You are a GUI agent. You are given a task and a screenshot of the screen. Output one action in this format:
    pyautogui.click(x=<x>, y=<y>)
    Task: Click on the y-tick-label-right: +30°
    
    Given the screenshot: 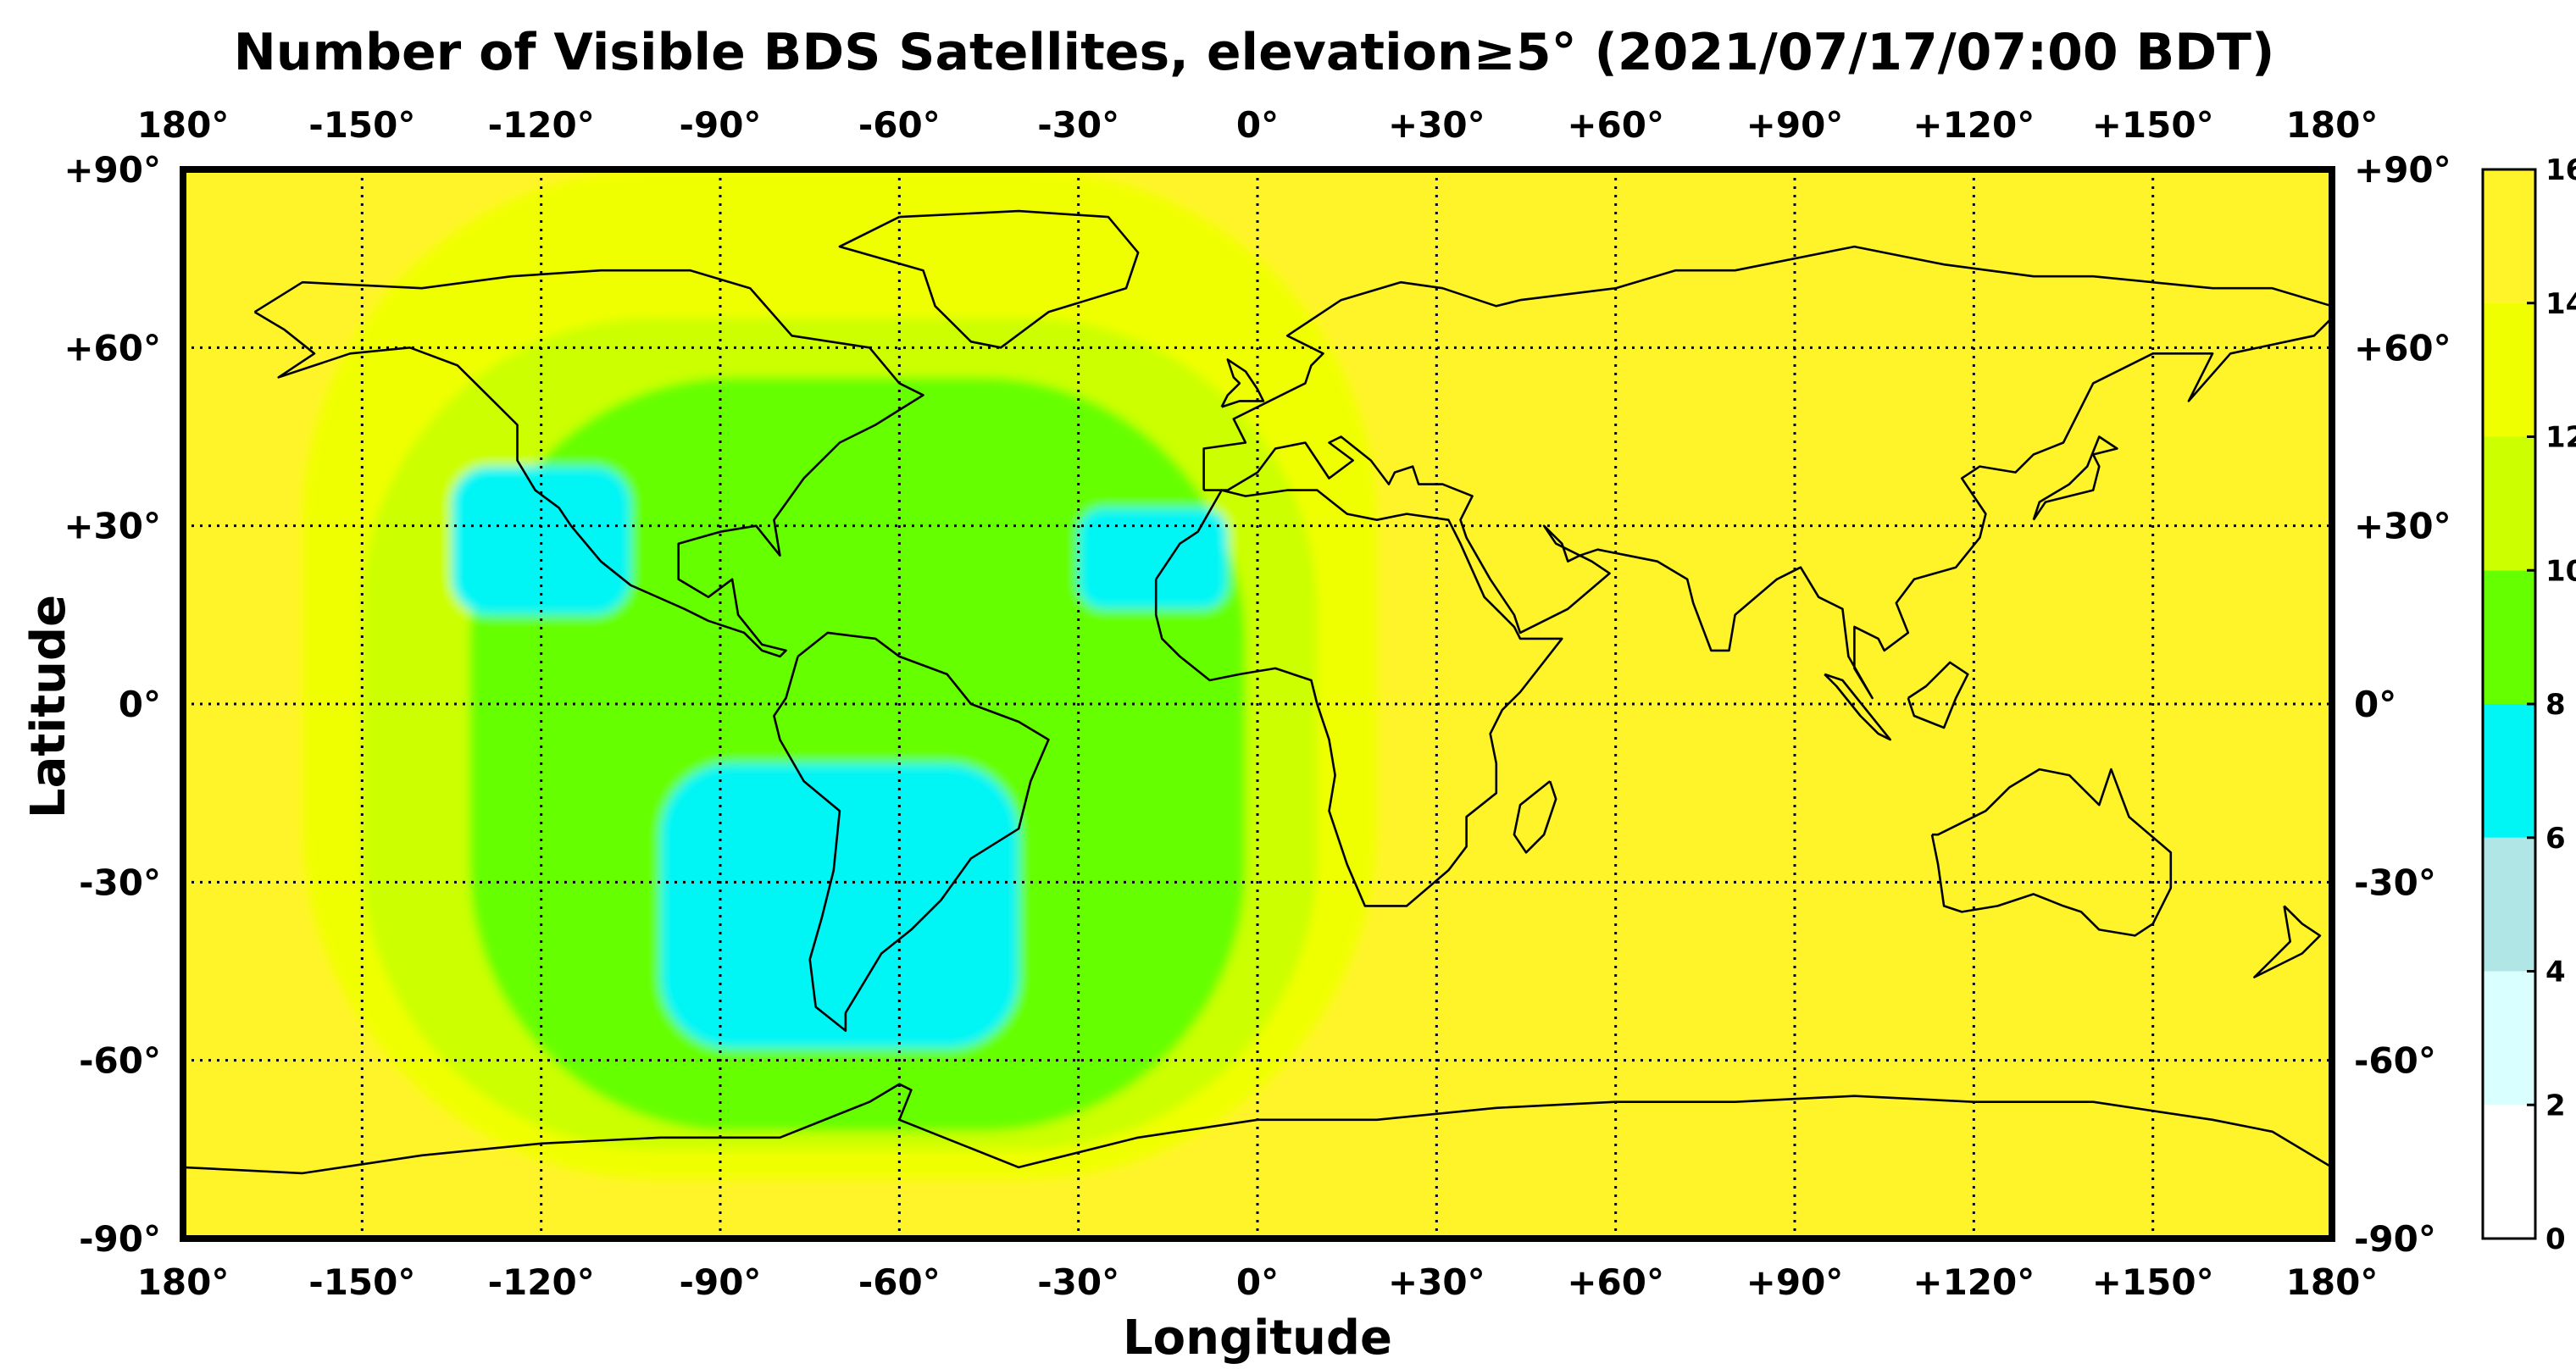 What is the action you would take?
    pyautogui.click(x=2402, y=526)
    